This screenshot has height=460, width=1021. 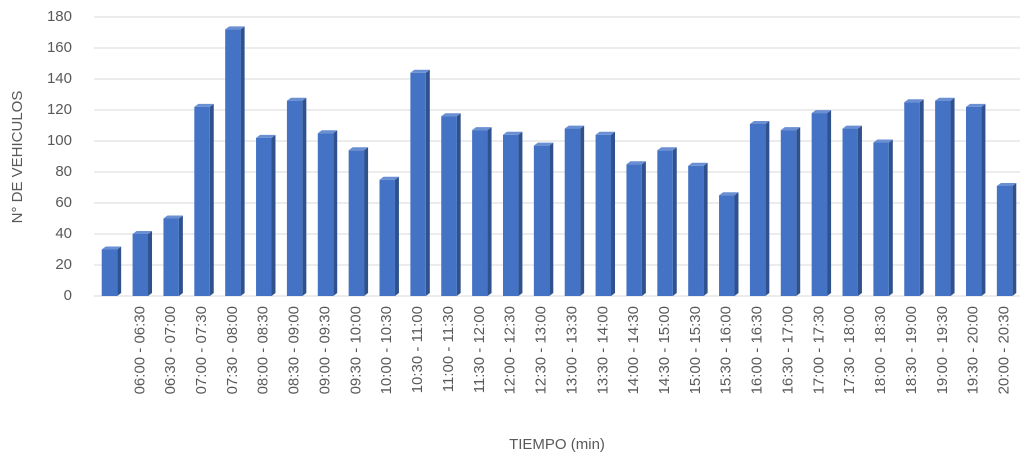 What do you see at coordinates (59, 140) in the screenshot?
I see `y-tick-label: 100` at bounding box center [59, 140].